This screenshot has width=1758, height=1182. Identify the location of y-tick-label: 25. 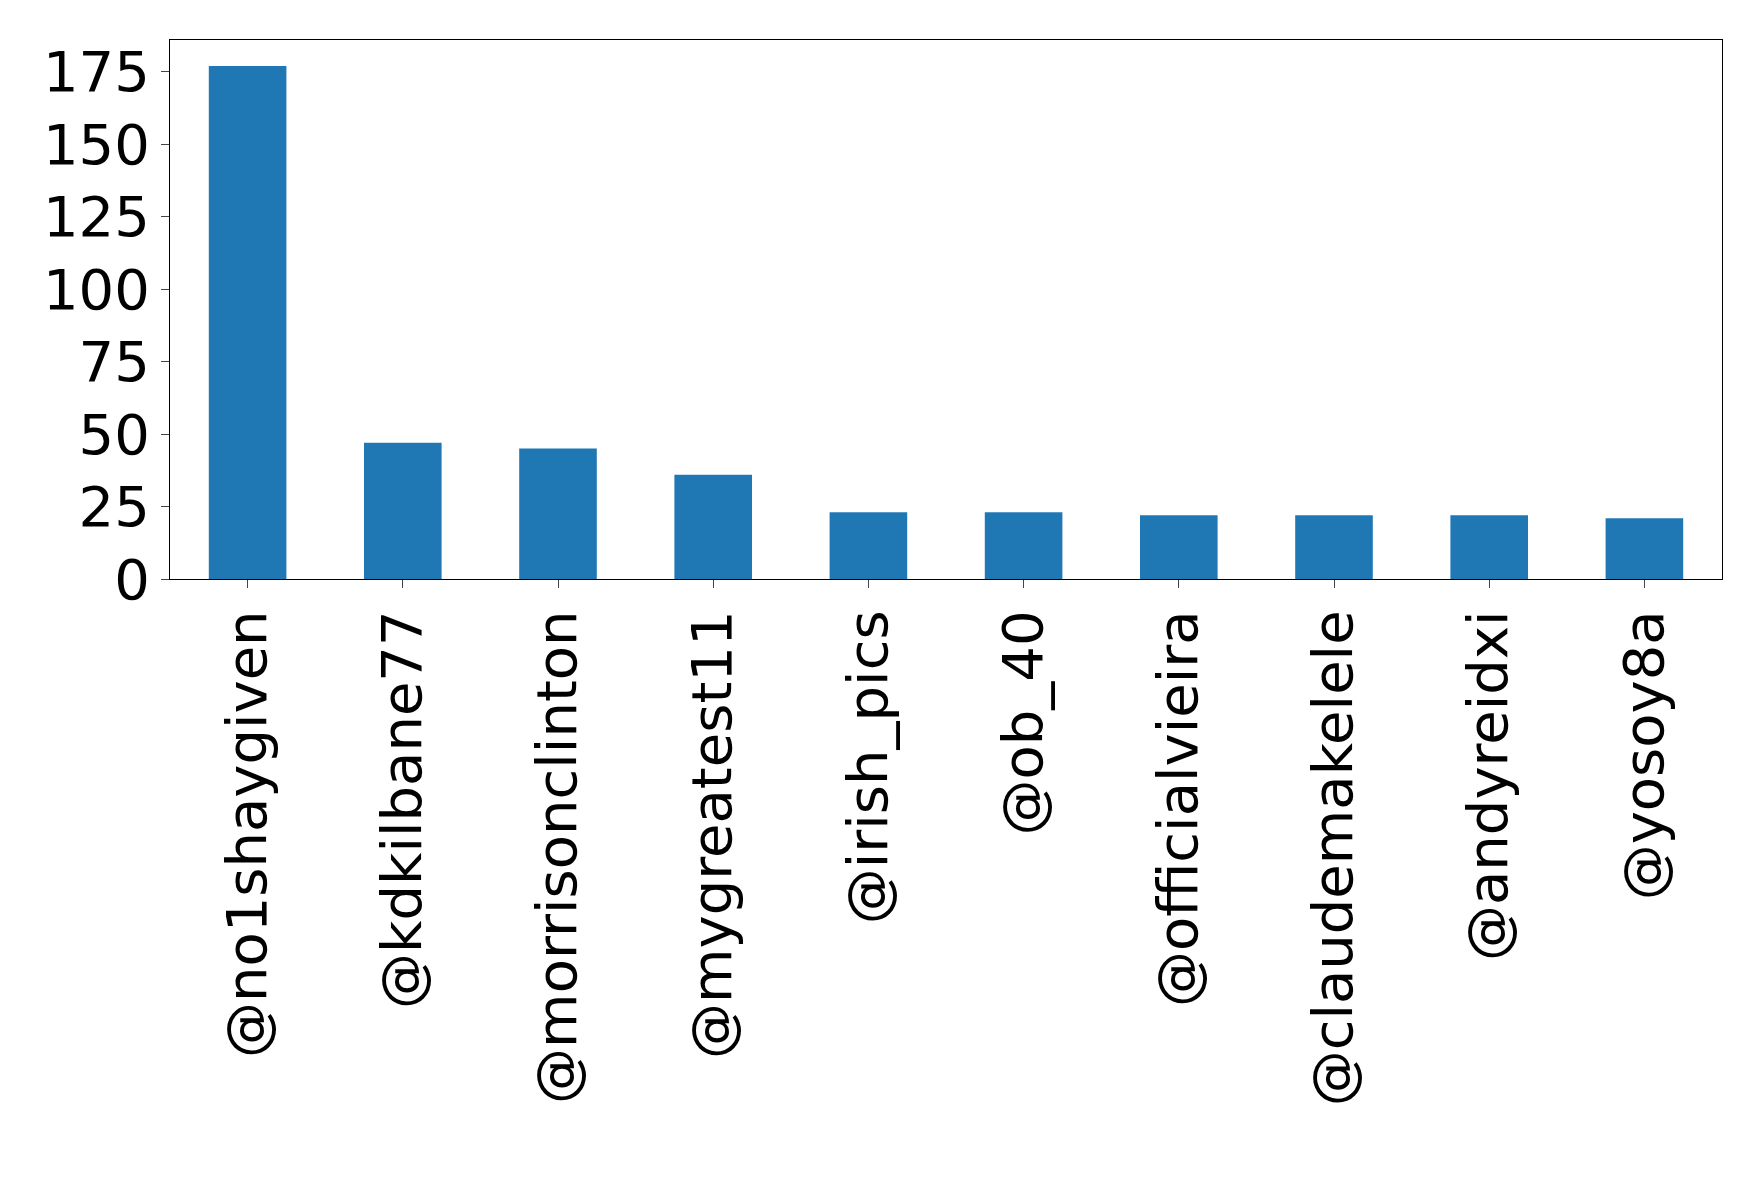
(114, 507).